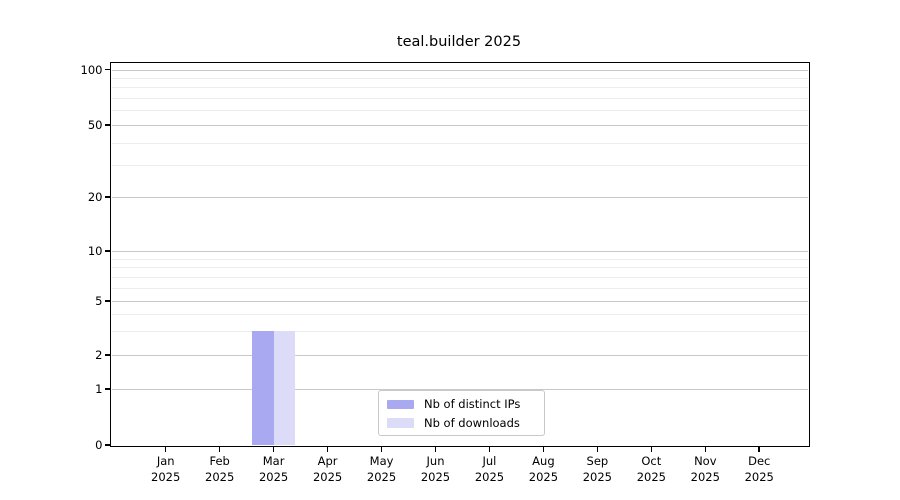  What do you see at coordinates (165, 460) in the screenshot?
I see `x-tick-label-month: Jan` at bounding box center [165, 460].